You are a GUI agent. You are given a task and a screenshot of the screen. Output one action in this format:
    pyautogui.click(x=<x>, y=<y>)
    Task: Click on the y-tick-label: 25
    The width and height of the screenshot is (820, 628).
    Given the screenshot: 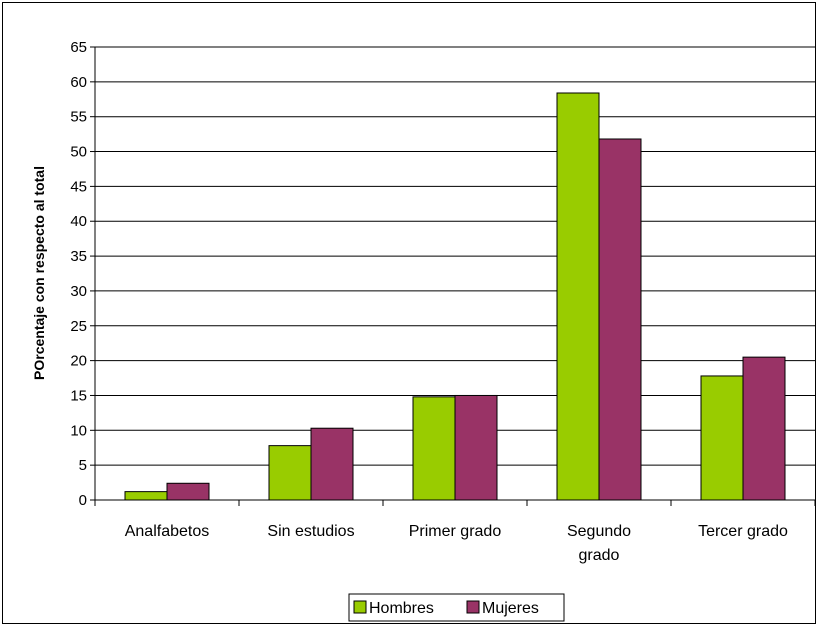 What is the action you would take?
    pyautogui.click(x=78, y=326)
    